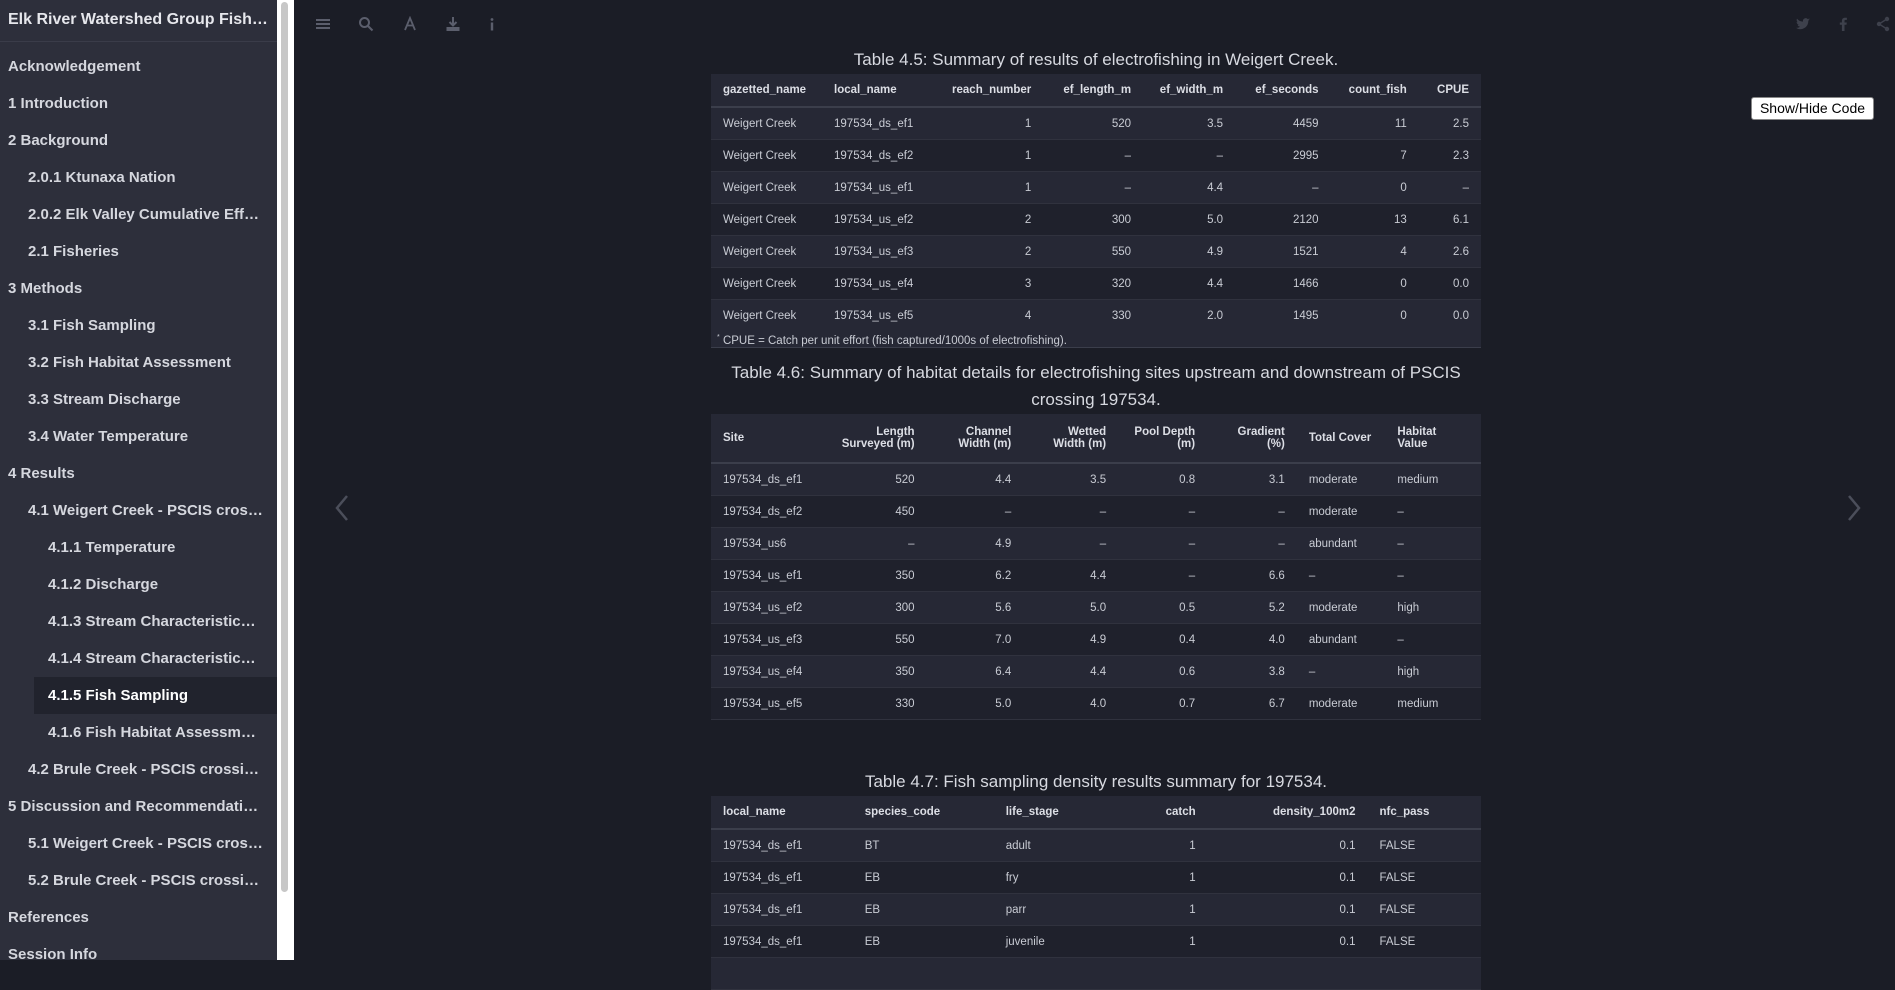 This screenshot has width=1895, height=990. I want to click on table-cell: 550, so click(877, 639).